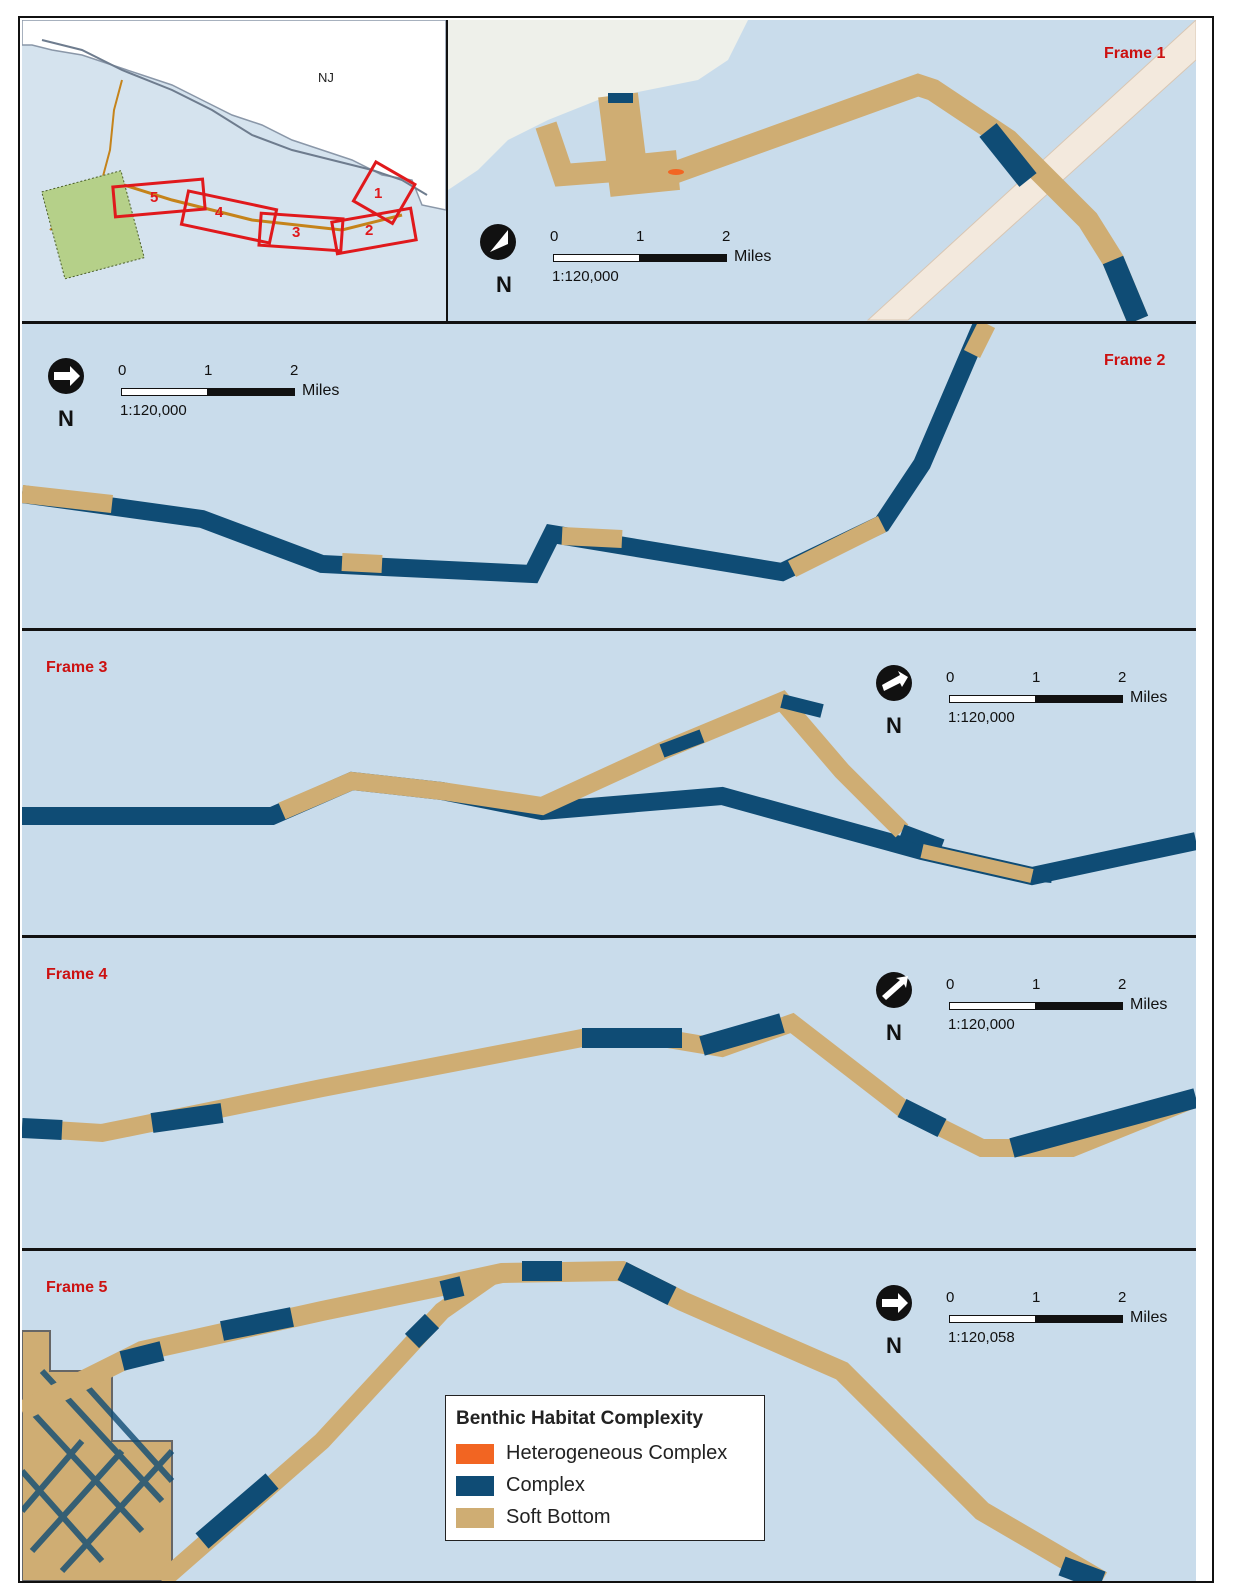 The width and height of the screenshot is (1233, 1593). I want to click on frame-1-map: Frame 1 N 0 1 2 Miles 1:120,000, so click(822, 170).